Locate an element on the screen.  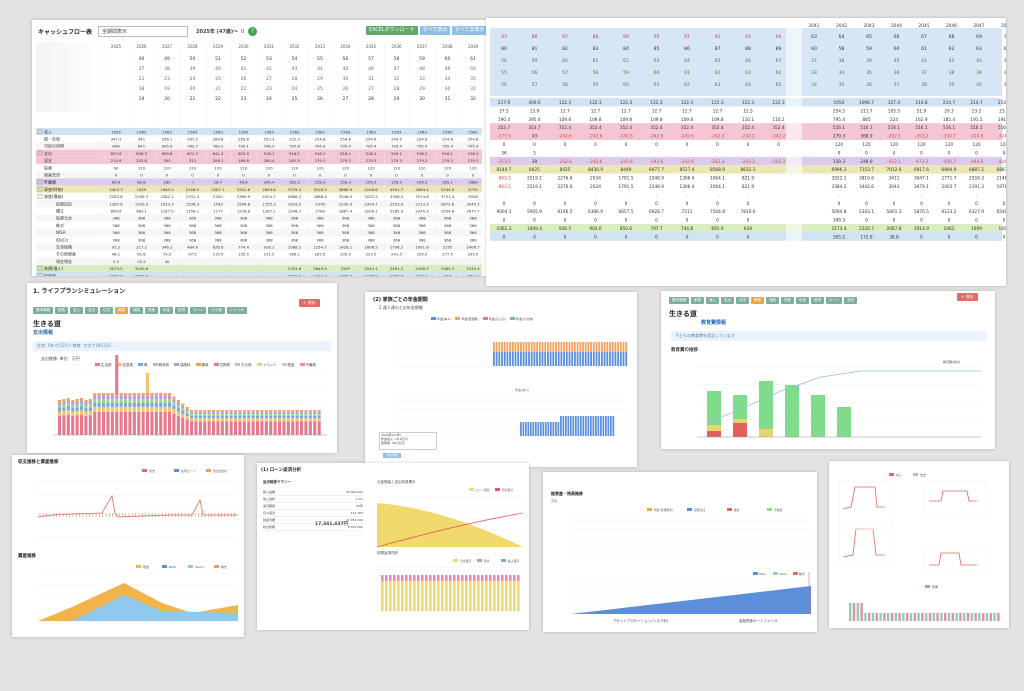
value-cell: 211.7 is located at coordinates (866, 111).